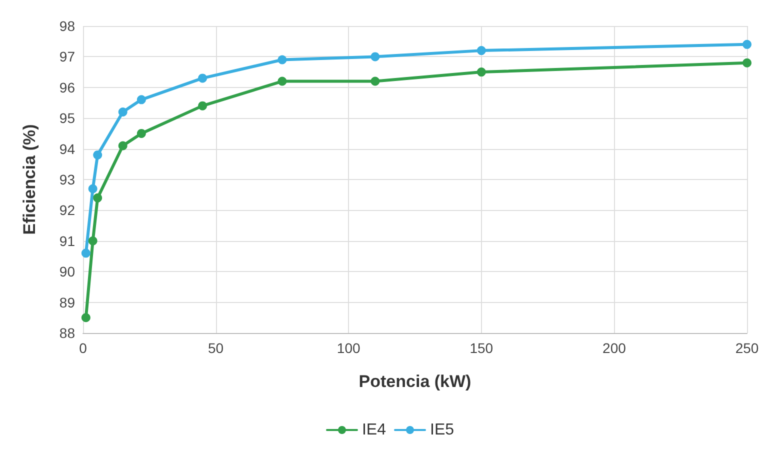  What do you see at coordinates (747, 348) in the screenshot?
I see `x-tick-label: 250` at bounding box center [747, 348].